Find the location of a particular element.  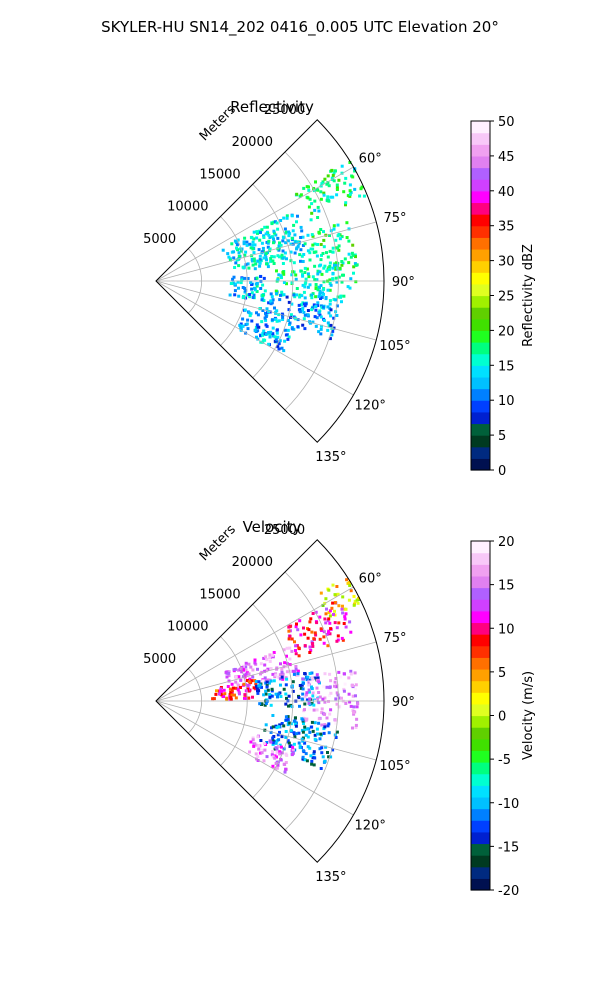

angle-tick-label: 60° is located at coordinates (370, 578).